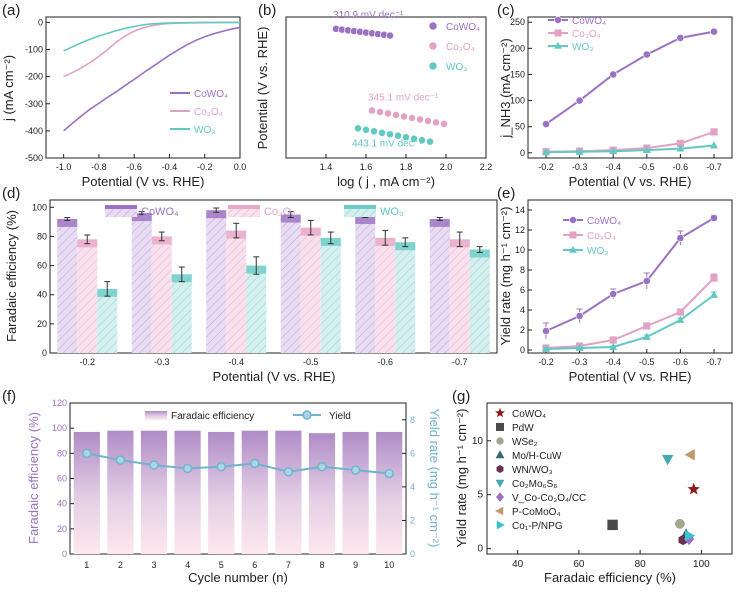 Image resolution: width=740 pixels, height=594 pixels. I want to click on x-tick-label: 4, so click(187, 565).